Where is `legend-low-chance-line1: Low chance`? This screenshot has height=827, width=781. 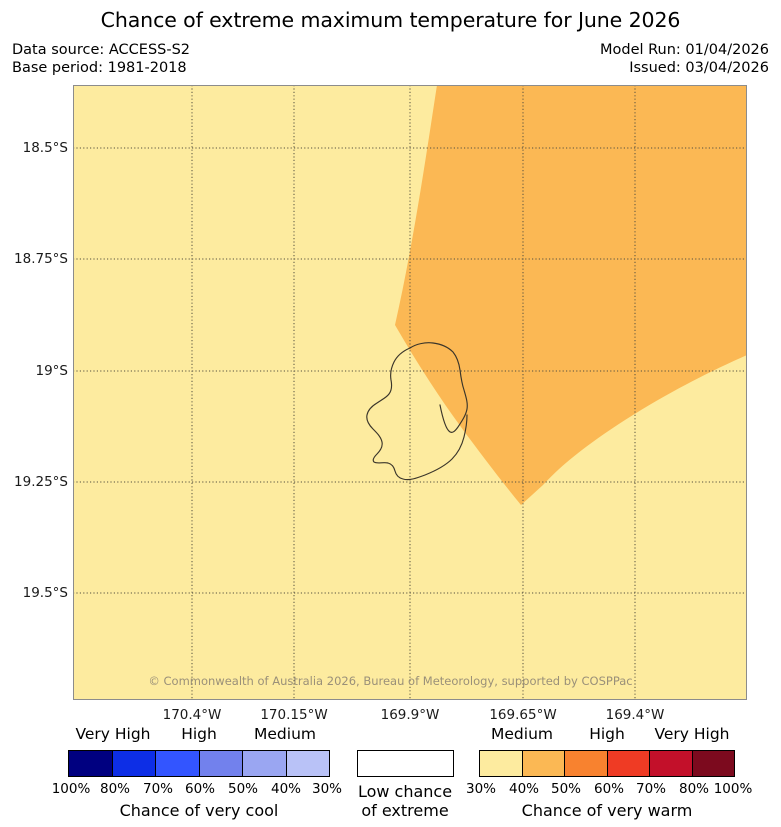 legend-low-chance-line1: Low chance is located at coordinates (405, 791).